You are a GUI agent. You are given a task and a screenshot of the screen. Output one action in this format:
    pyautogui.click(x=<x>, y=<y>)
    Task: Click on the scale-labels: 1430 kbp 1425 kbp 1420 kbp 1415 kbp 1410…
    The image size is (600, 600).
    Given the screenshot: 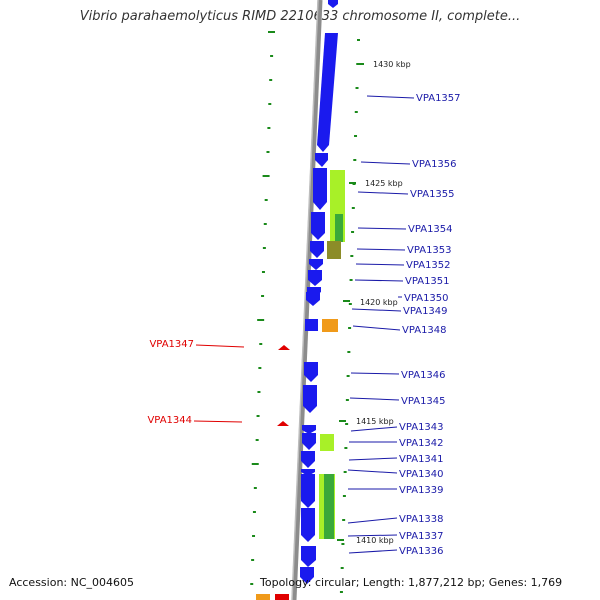 What is the action you would take?
    pyautogui.click(x=374, y=302)
    